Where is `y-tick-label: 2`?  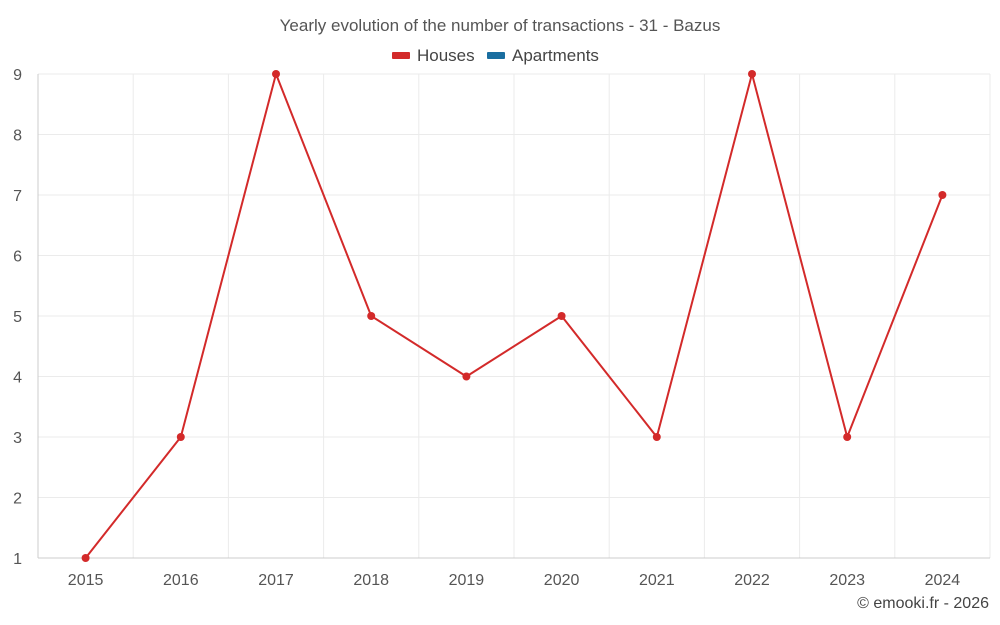 y-tick-label: 2 is located at coordinates (17, 499).